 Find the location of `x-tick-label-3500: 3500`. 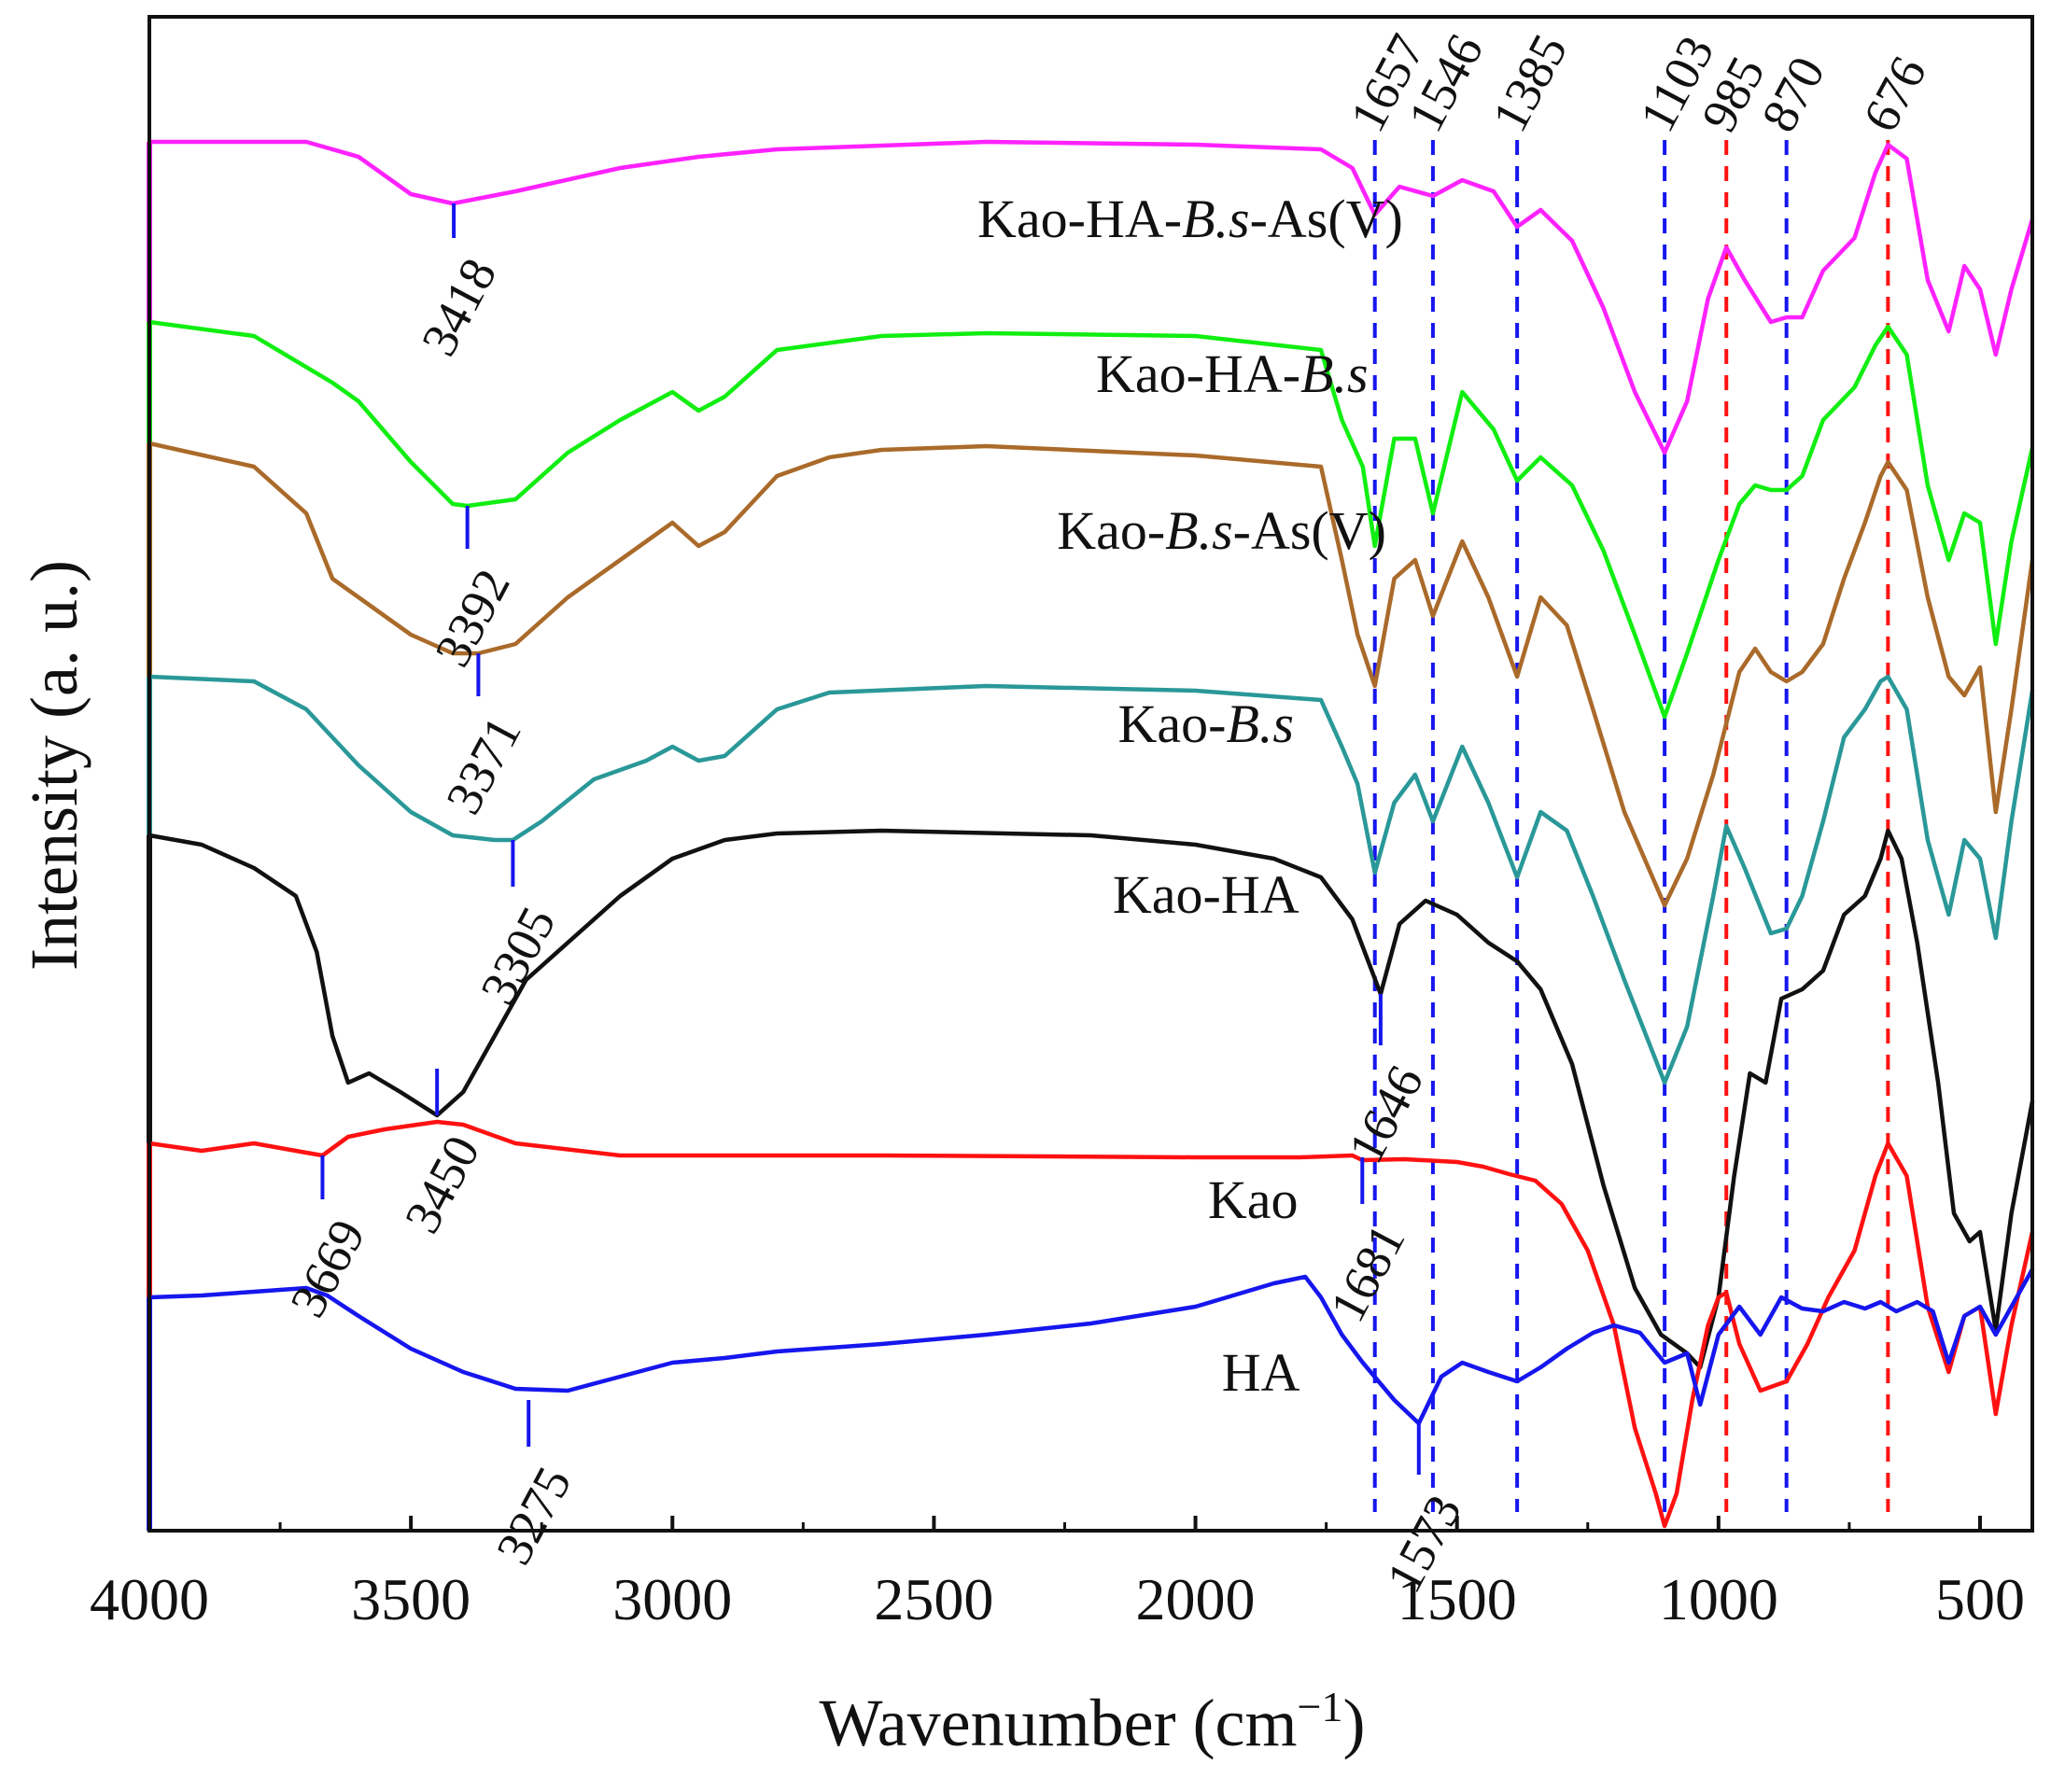

x-tick-label-3500: 3500 is located at coordinates (411, 1599).